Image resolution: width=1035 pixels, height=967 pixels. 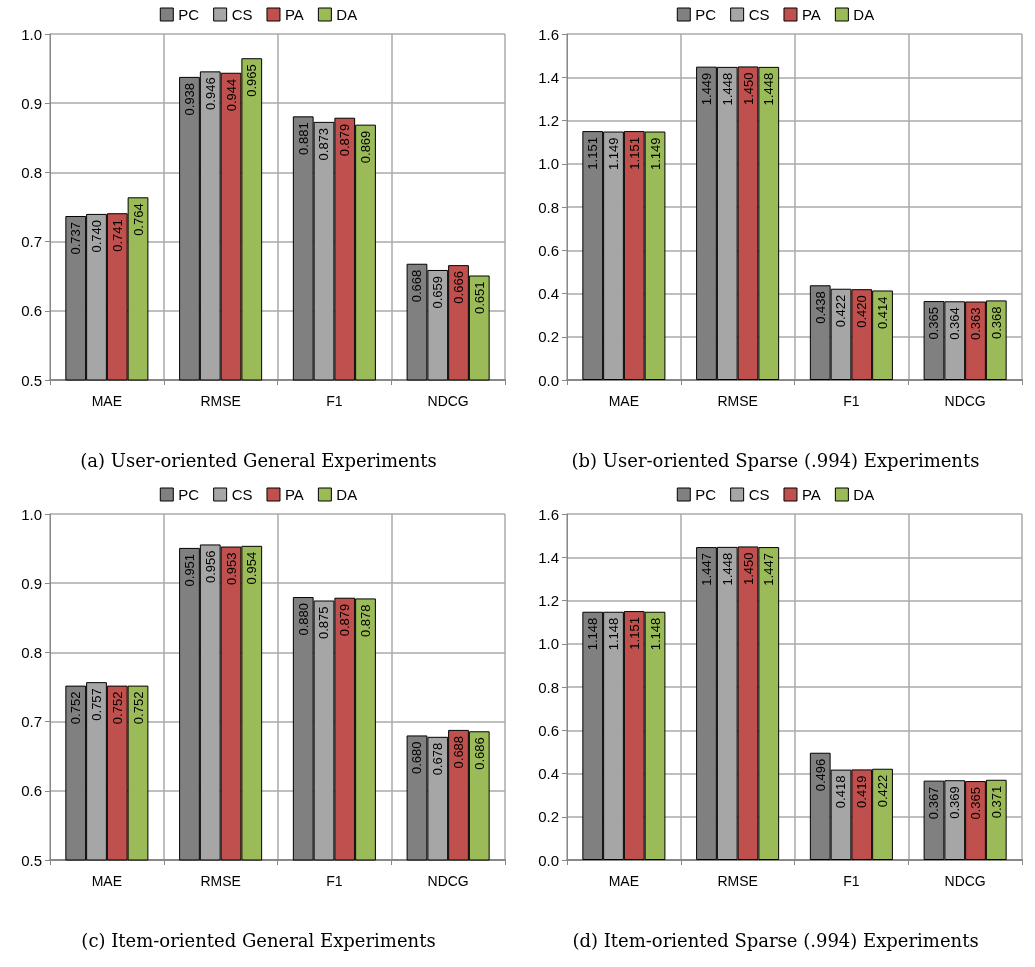 What do you see at coordinates (955, 802) in the screenshot?
I see `data-label: 0.369` at bounding box center [955, 802].